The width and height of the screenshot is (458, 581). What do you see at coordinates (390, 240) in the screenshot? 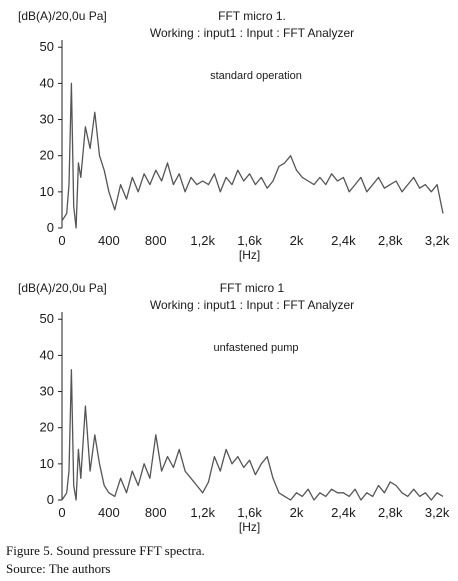
I see `chart-0-x-tick-label: 2,8k` at bounding box center [390, 240].